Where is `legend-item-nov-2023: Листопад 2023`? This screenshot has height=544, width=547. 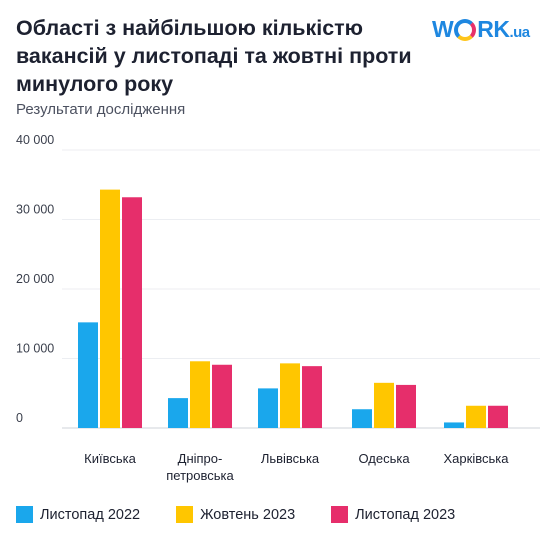 legend-item-nov-2023: Листопад 2023 is located at coordinates (393, 514).